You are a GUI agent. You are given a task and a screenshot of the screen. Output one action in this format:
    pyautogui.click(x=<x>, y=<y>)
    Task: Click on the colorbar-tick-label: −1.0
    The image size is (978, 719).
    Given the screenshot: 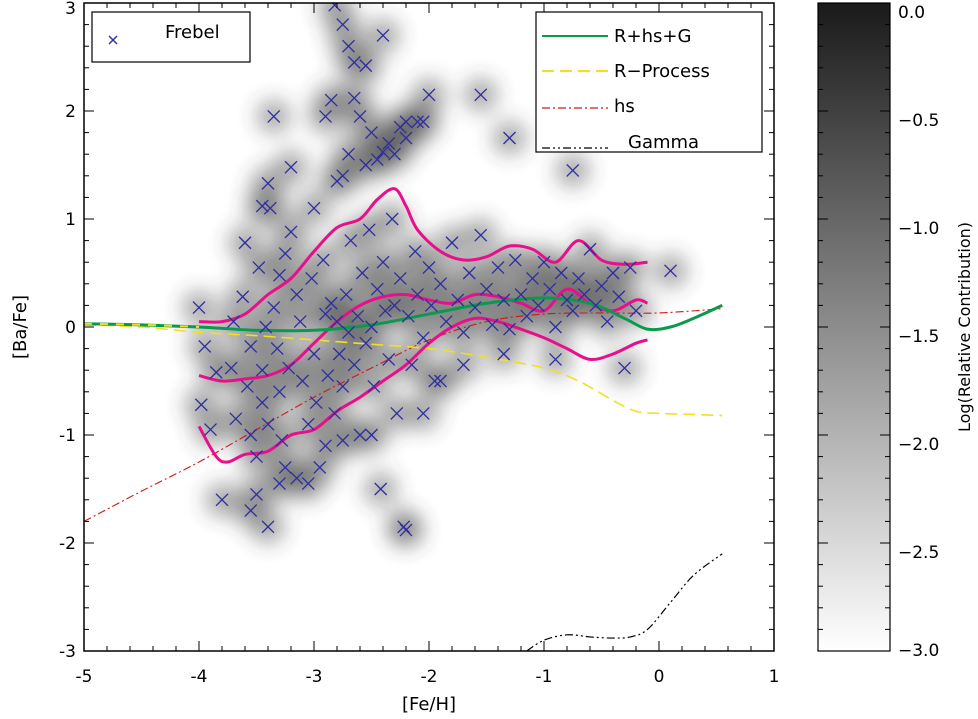 What is the action you would take?
    pyautogui.click(x=918, y=229)
    